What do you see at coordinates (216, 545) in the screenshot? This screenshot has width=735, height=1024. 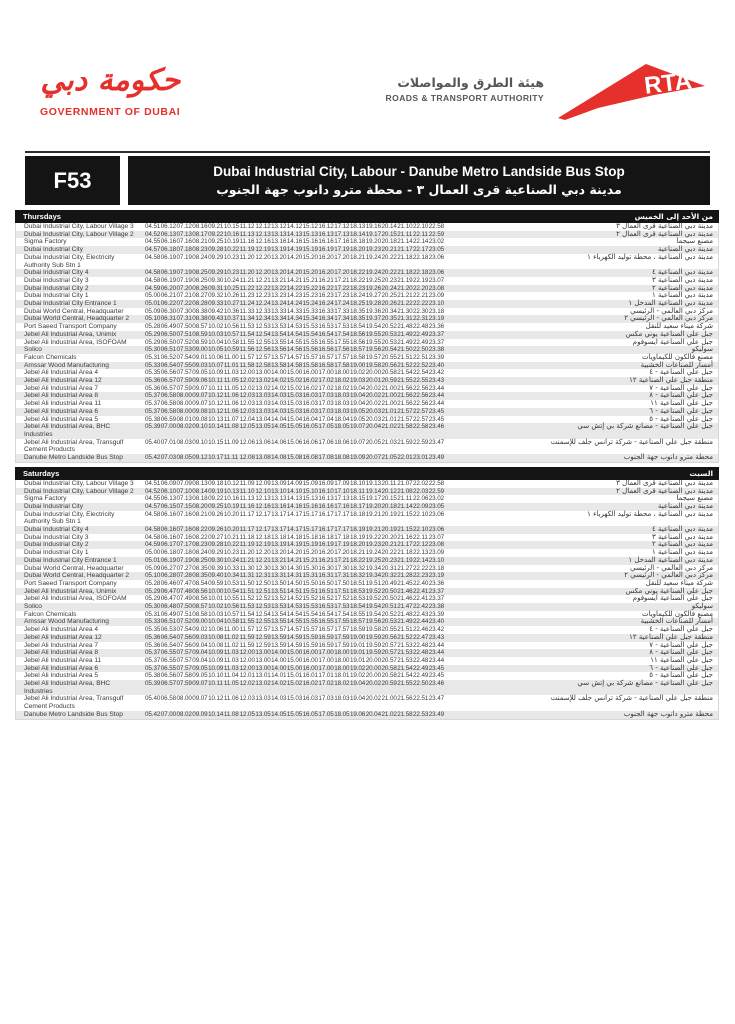 I see `departure-time: 09.28` at bounding box center [216, 545].